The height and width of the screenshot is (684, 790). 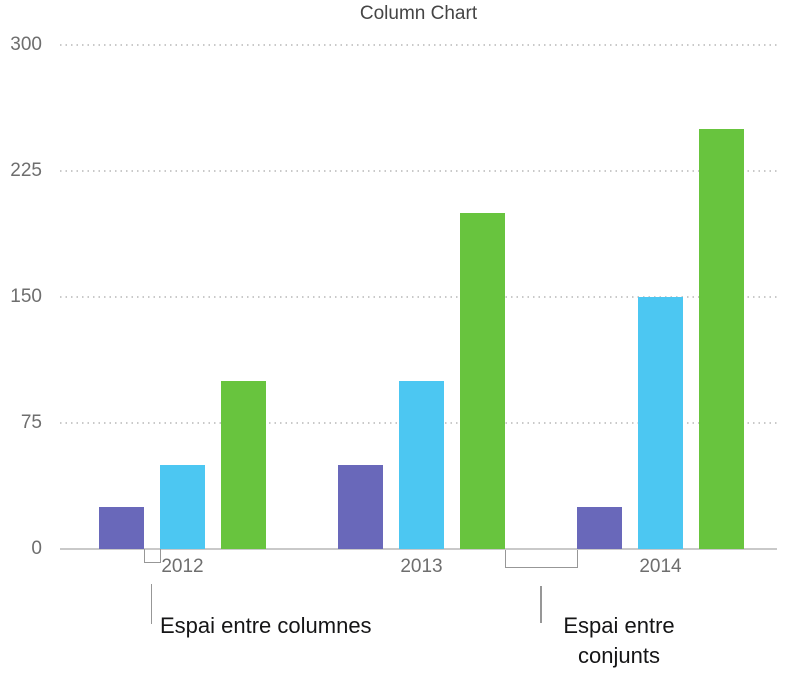 I want to click on y-tick-label-150: 150, so click(x=26, y=296).